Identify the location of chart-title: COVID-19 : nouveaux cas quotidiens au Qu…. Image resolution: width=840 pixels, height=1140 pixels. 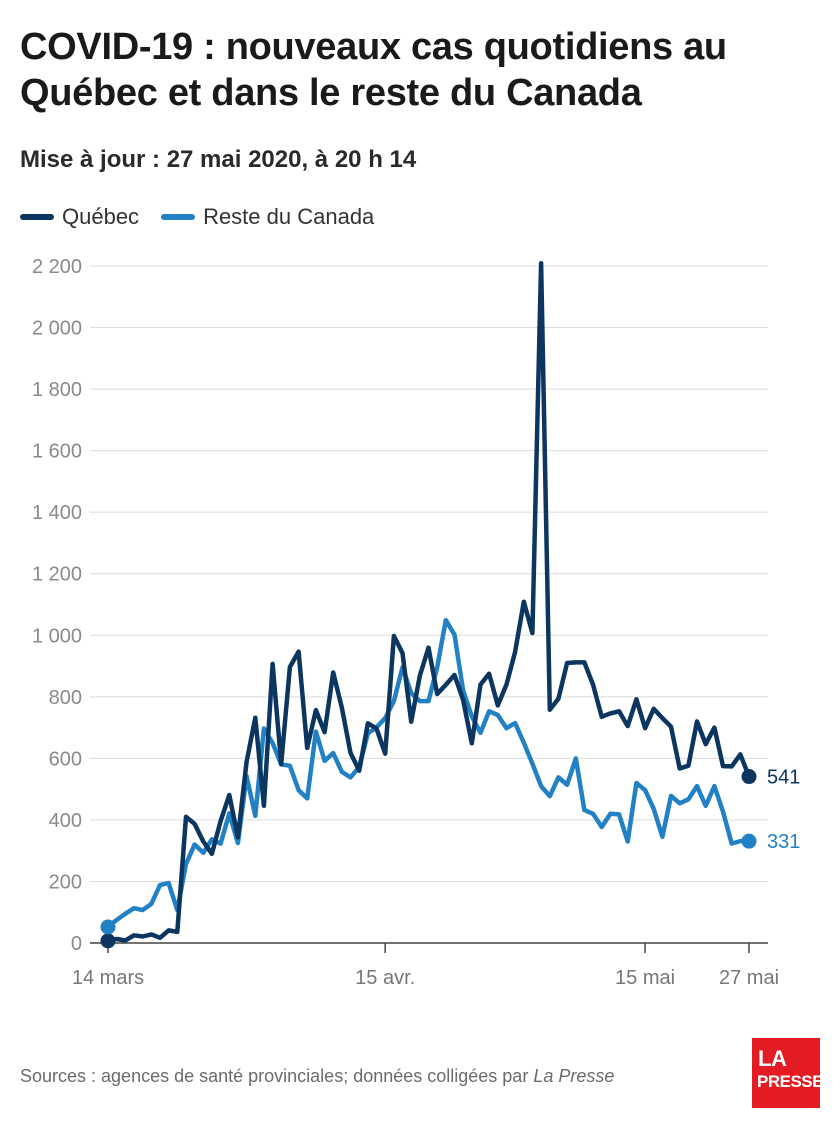
(373, 70).